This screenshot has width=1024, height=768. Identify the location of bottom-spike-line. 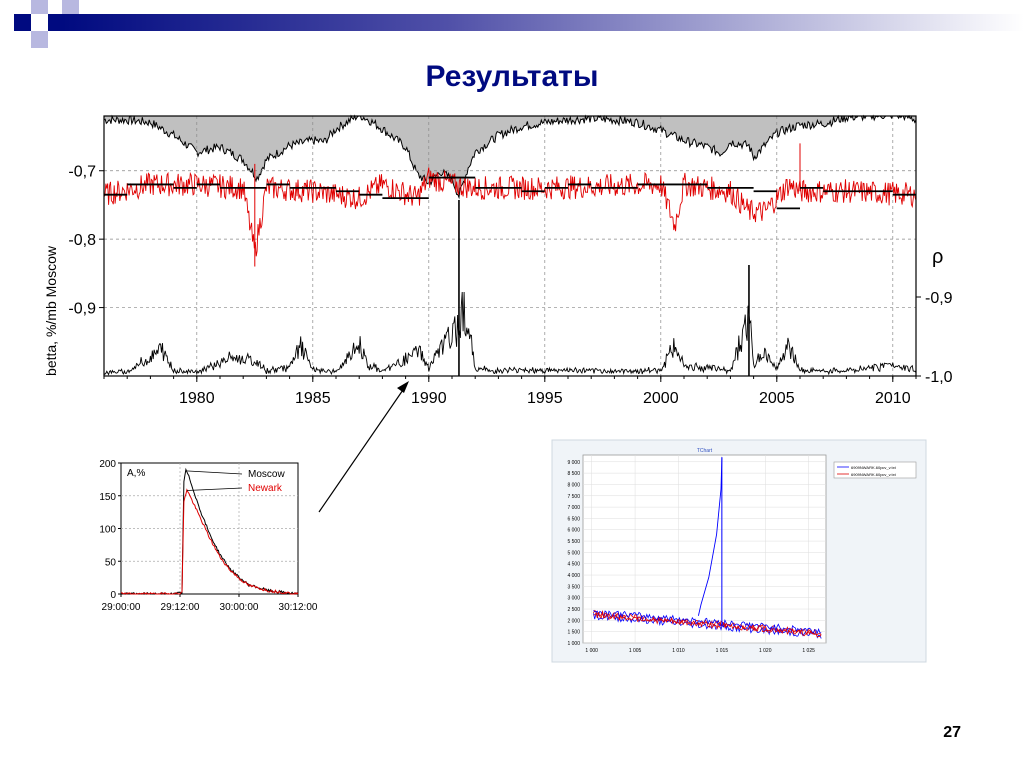
(510, 333).